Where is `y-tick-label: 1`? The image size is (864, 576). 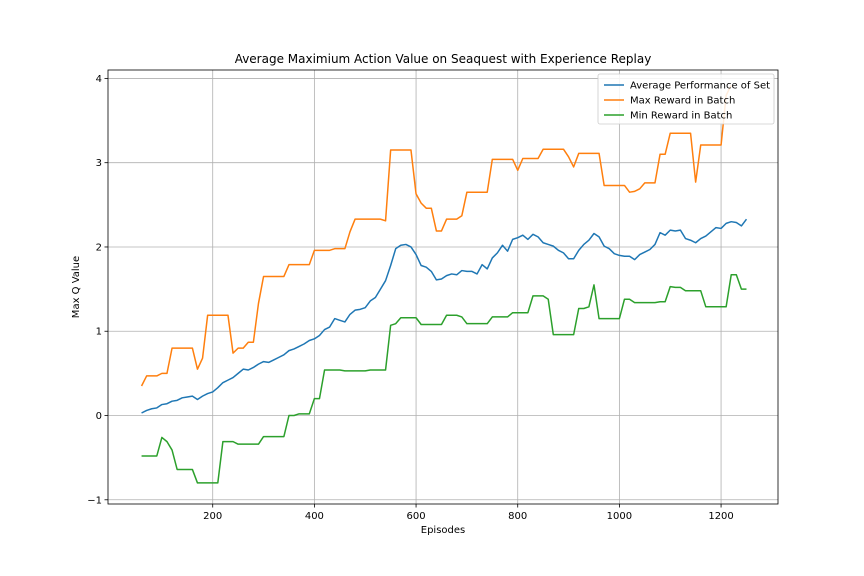 y-tick-label: 1 is located at coordinates (99, 332).